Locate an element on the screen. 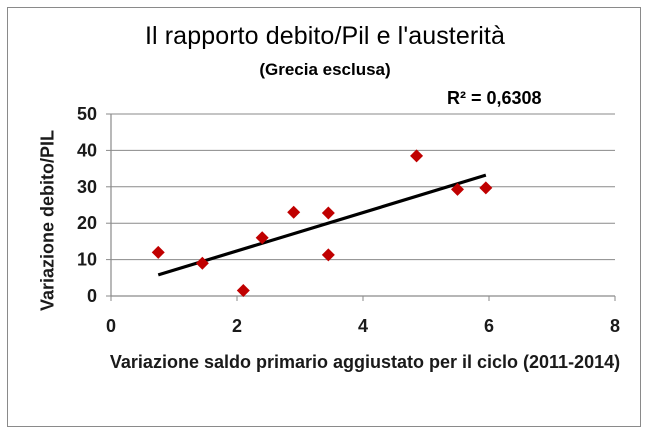 The image size is (650, 436). y-tick-label: 30 is located at coordinates (87, 187).